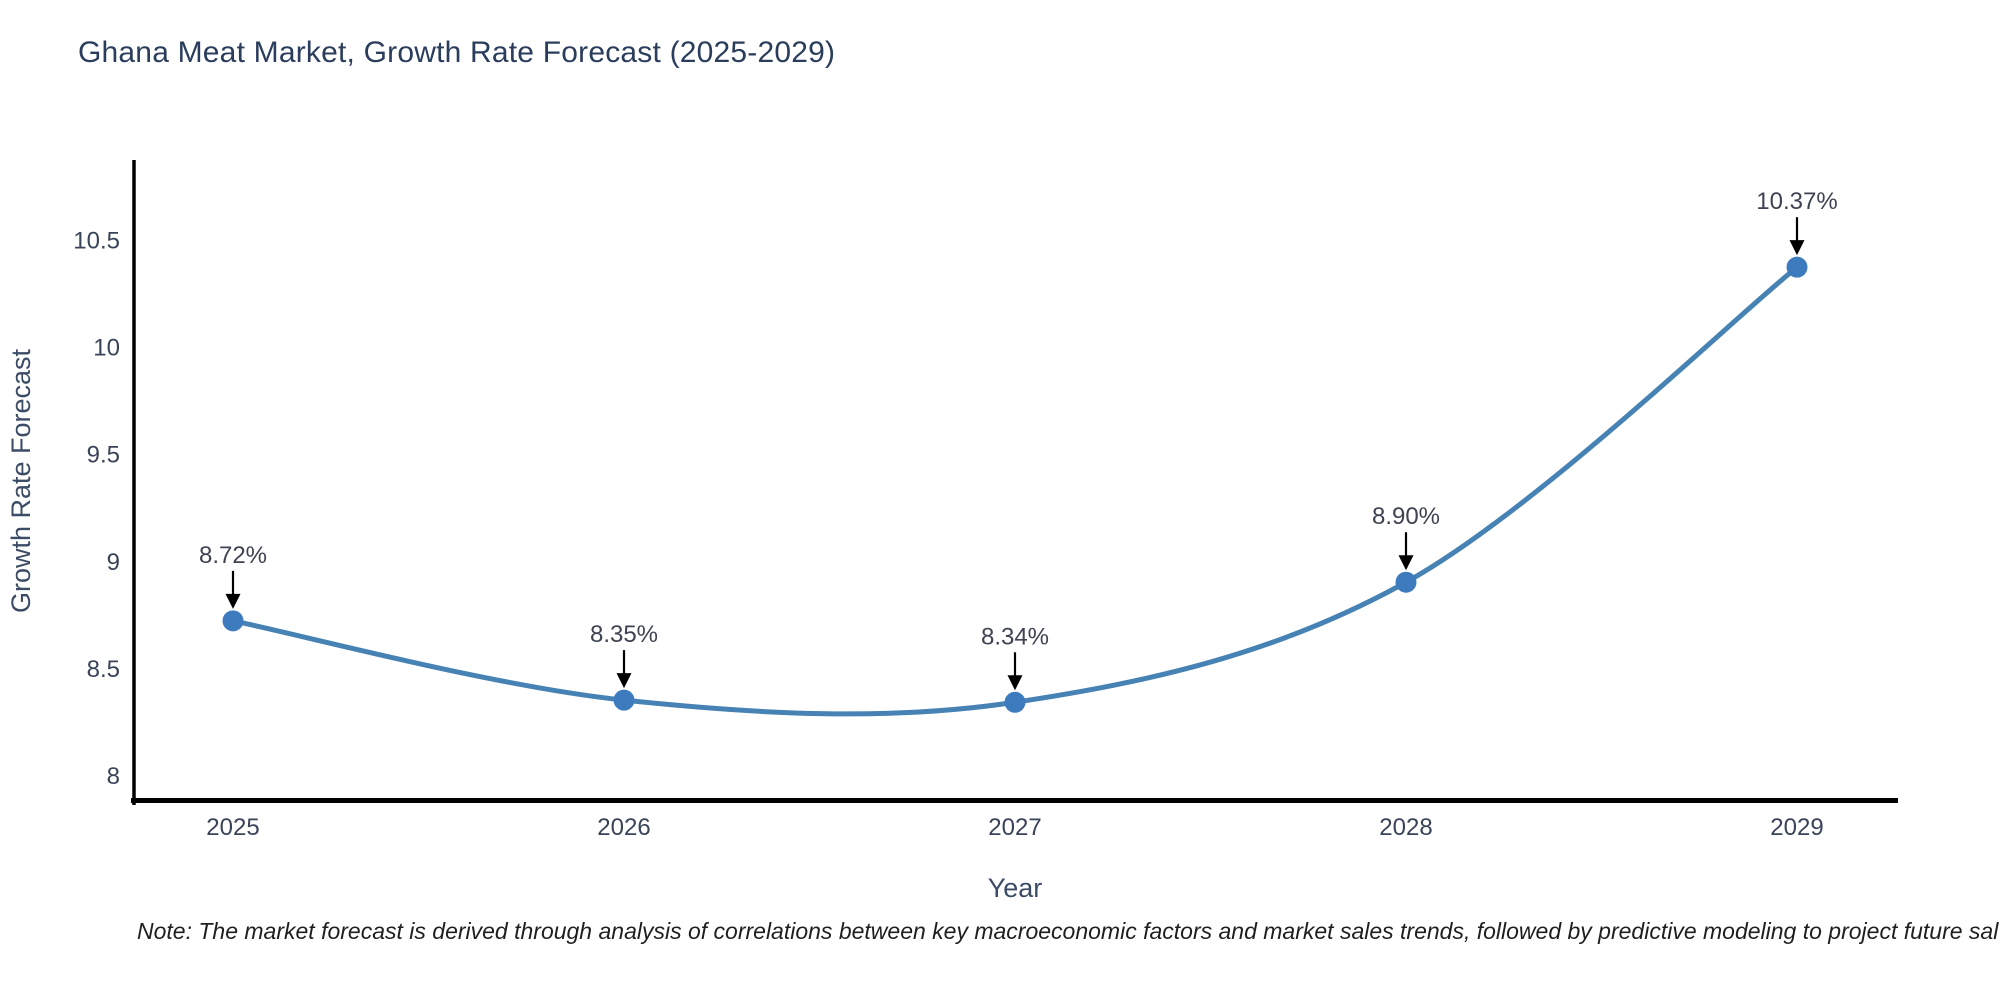 This screenshot has height=1000, width=2000. I want to click on point-annotation: 8.35%, so click(624, 655).